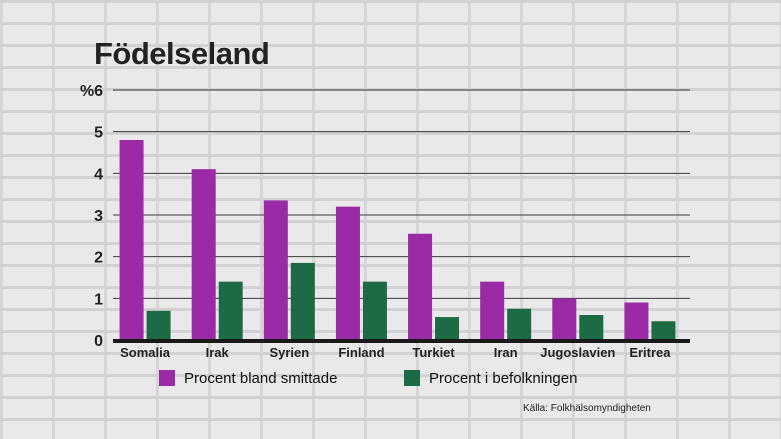  What do you see at coordinates (503, 378) in the screenshot?
I see `legend-label-befolkningen: Procent i befolkningen` at bounding box center [503, 378].